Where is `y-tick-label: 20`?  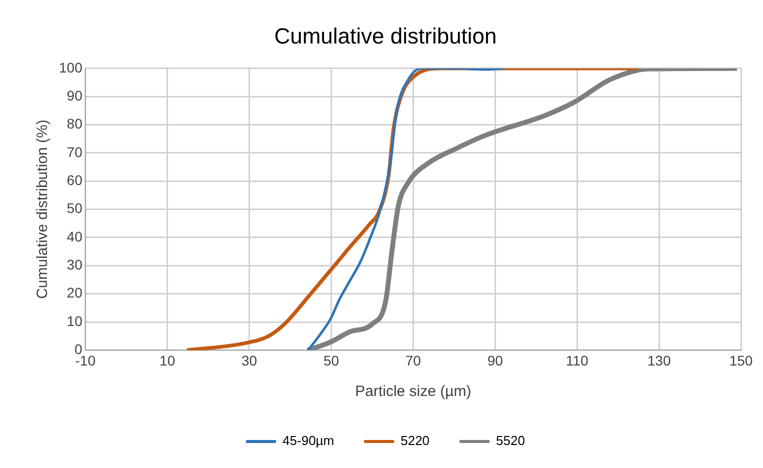 y-tick-label: 20 is located at coordinates (74, 292).